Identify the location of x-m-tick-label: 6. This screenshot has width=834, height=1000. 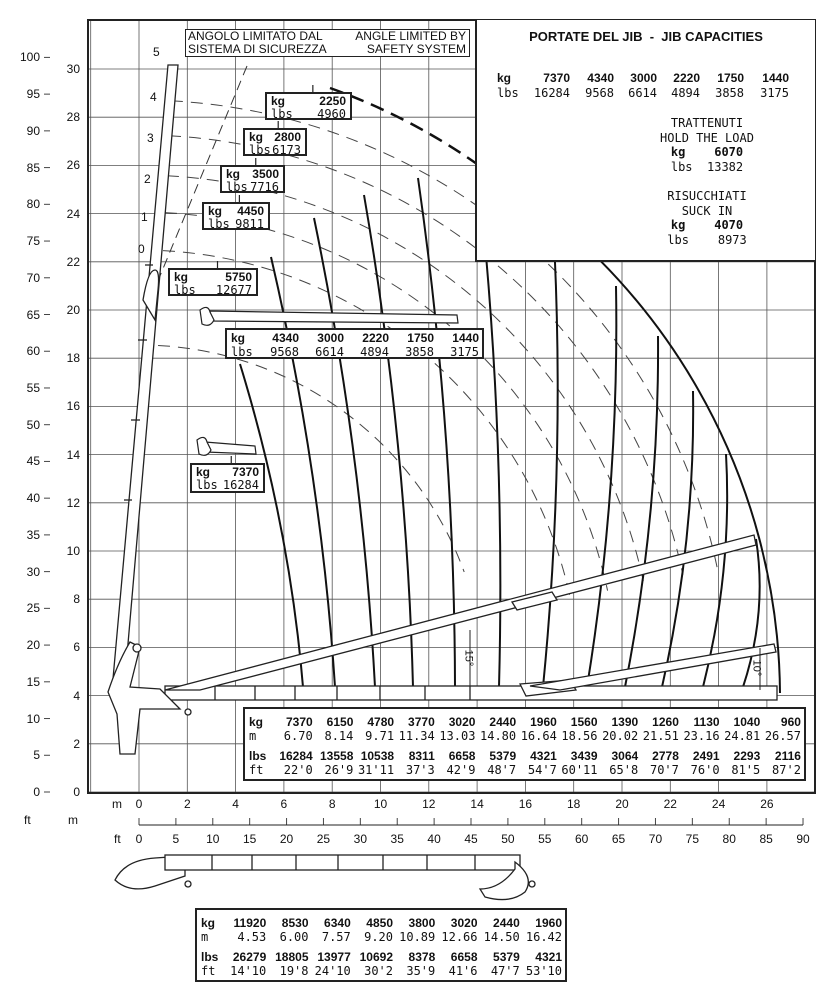
(284, 804).